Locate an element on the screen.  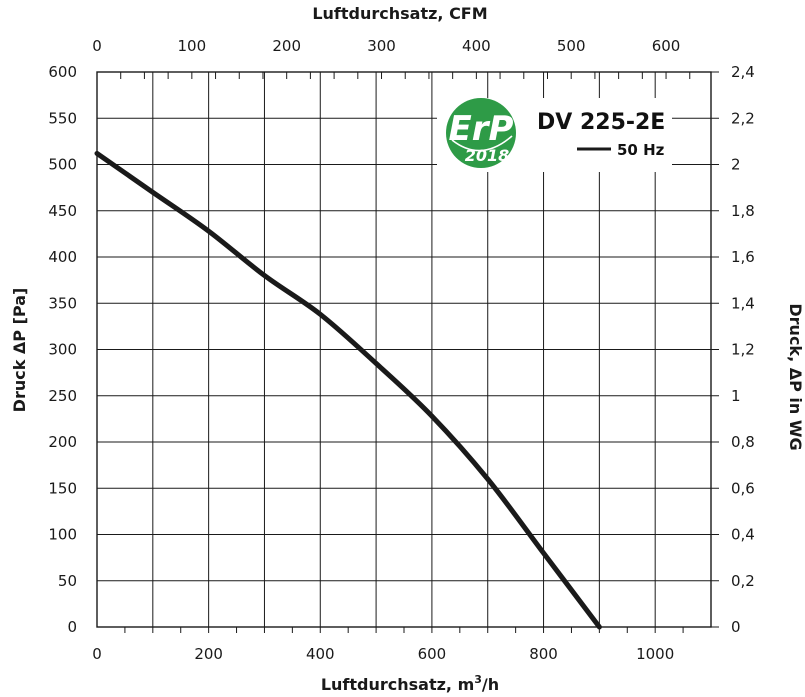
y-axis-right-title: Druck, ΔP in WG is located at coordinates (795, 376).